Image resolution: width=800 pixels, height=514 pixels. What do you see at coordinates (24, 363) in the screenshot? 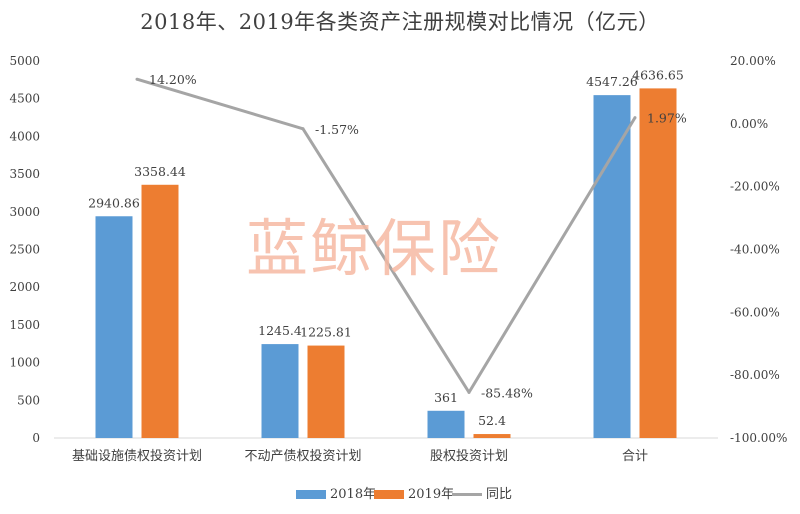
I see `y-tick-label: 1000` at bounding box center [24, 363].